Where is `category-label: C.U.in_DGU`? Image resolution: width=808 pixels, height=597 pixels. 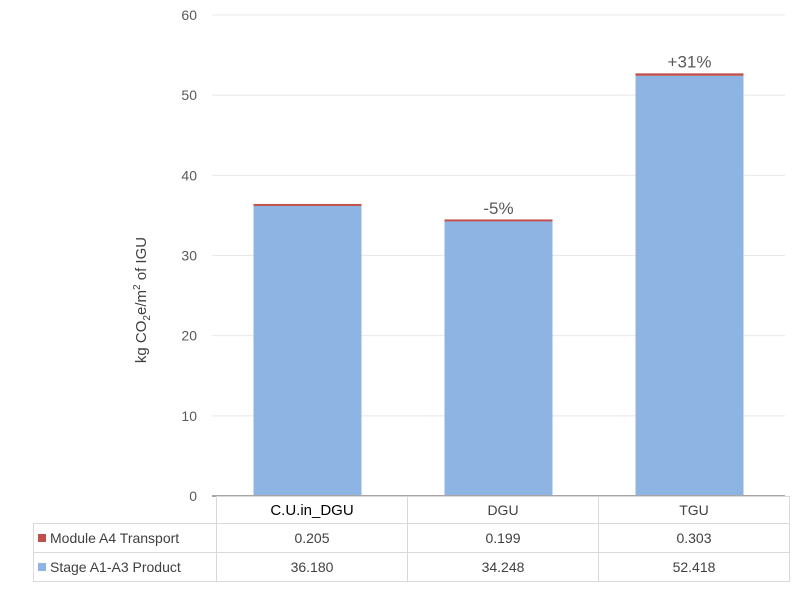
category-label: C.U.in_DGU is located at coordinates (312, 510).